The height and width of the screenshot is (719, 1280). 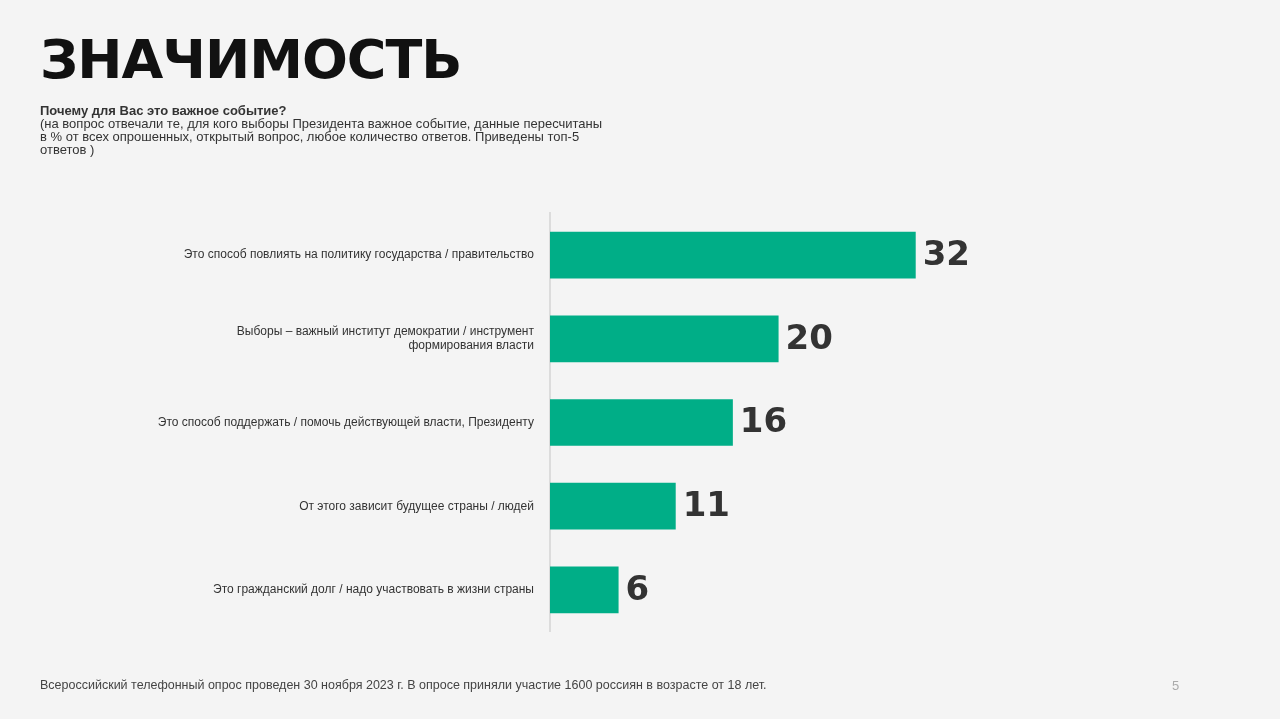 What do you see at coordinates (637, 587) in the screenshot?
I see `data-label: 6` at bounding box center [637, 587].